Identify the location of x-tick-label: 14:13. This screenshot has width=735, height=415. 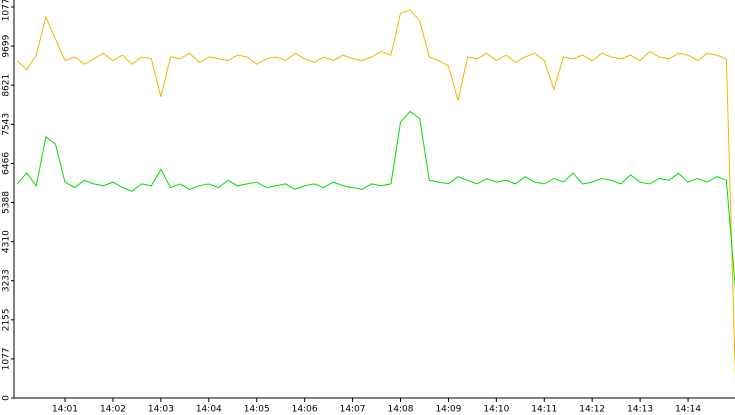
(640, 410).